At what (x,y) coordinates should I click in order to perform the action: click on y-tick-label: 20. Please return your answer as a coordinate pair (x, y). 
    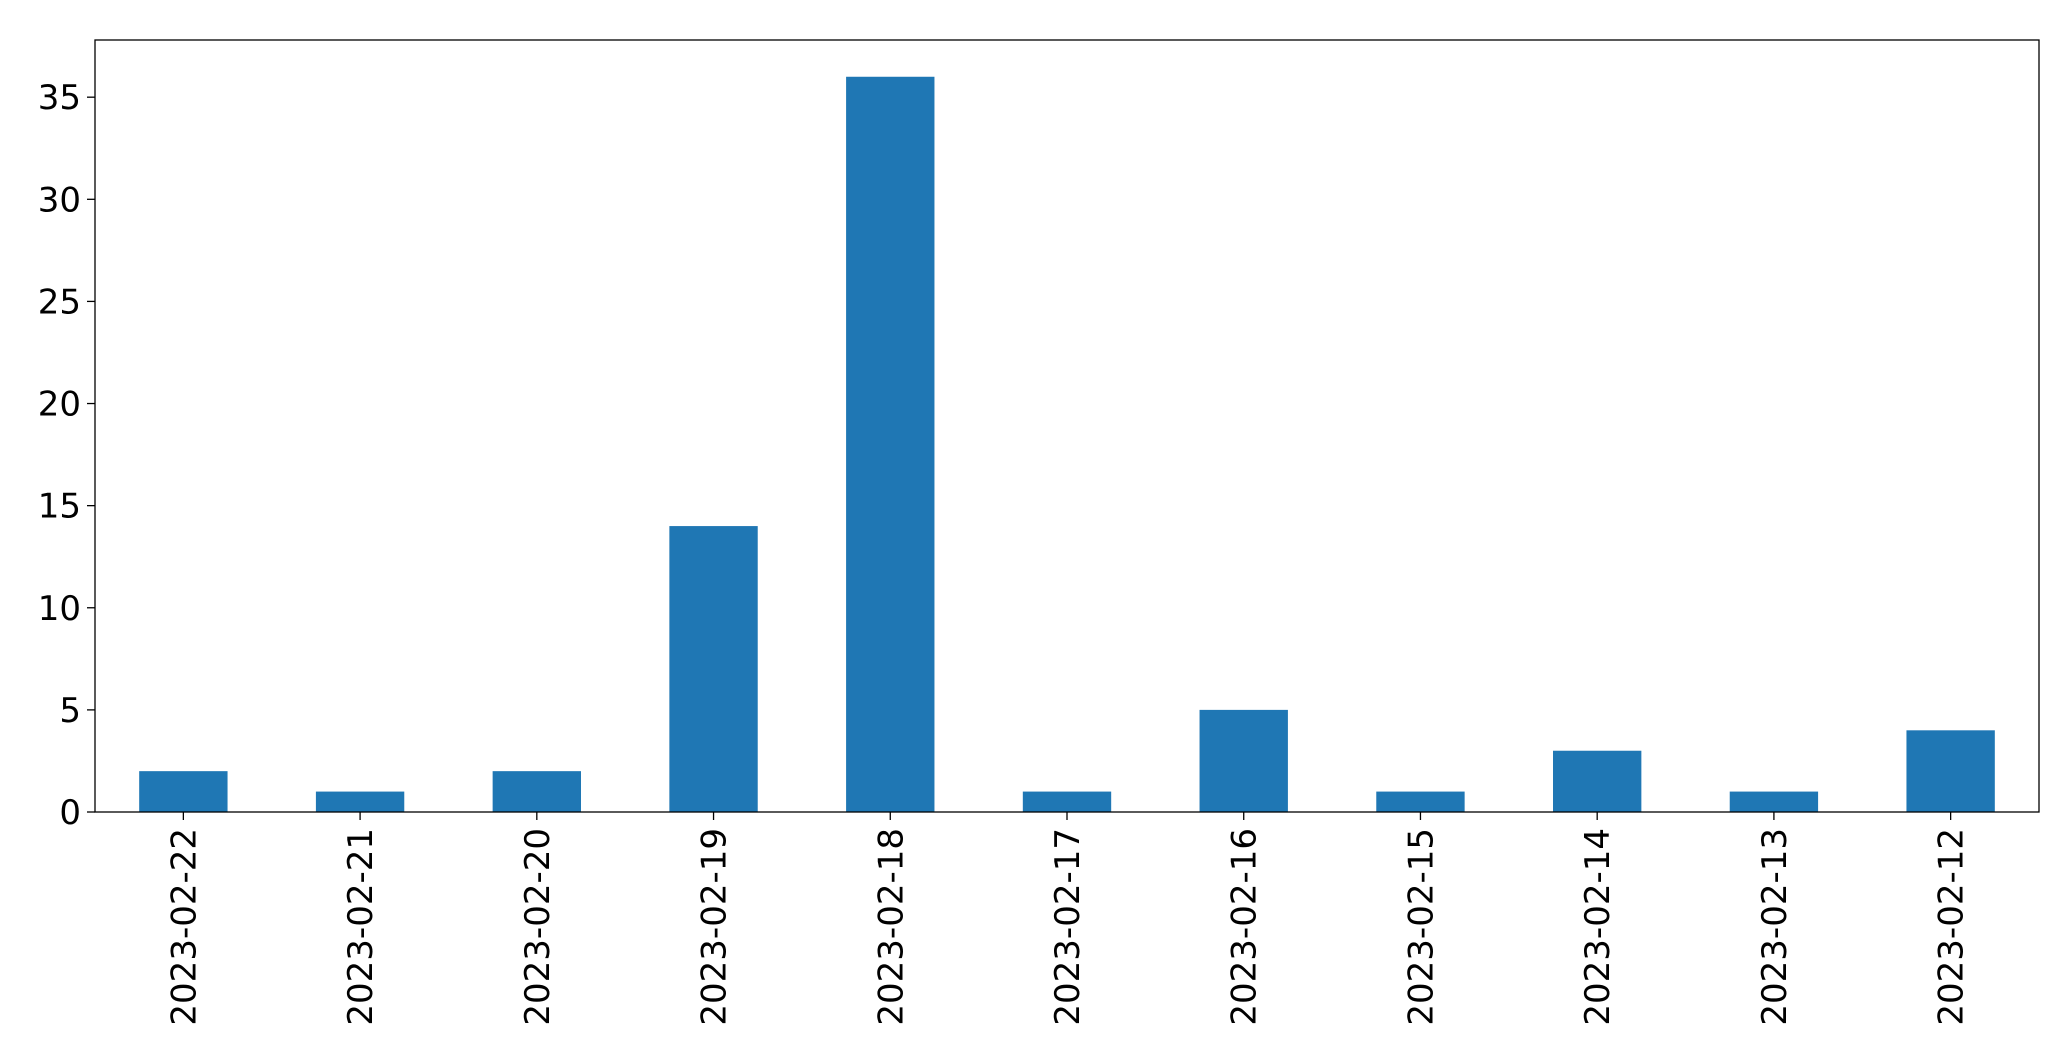
    Looking at the image, I should click on (59, 405).